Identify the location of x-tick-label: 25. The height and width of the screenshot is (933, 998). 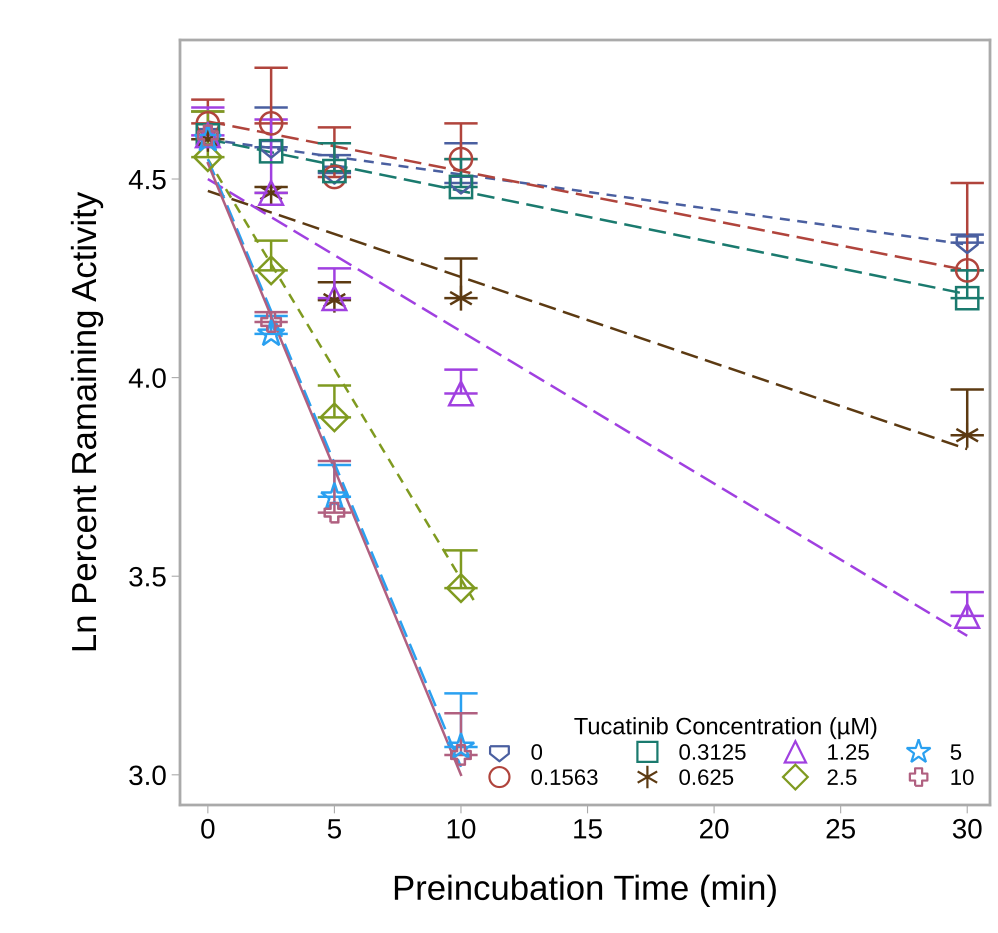
(840, 828).